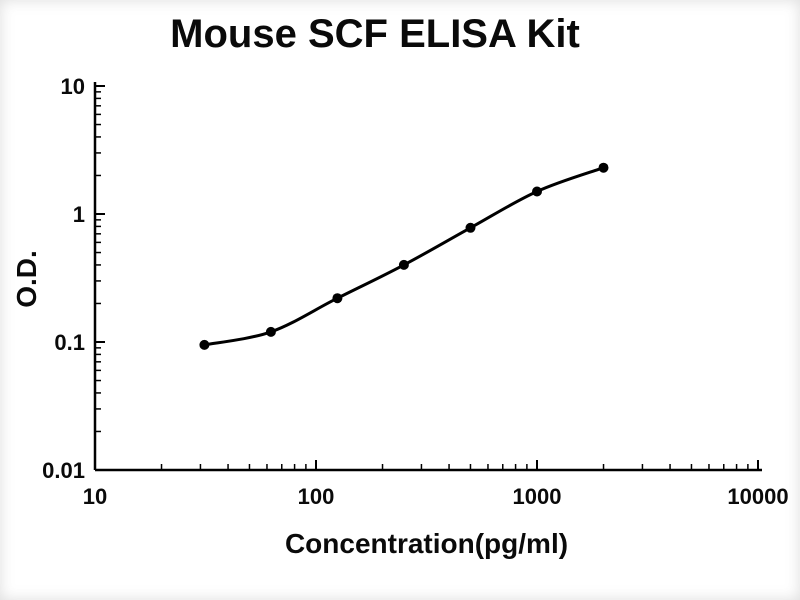 This screenshot has height=600, width=800. What do you see at coordinates (426, 543) in the screenshot?
I see `x-axis-label: Concentration(pg/ml)` at bounding box center [426, 543].